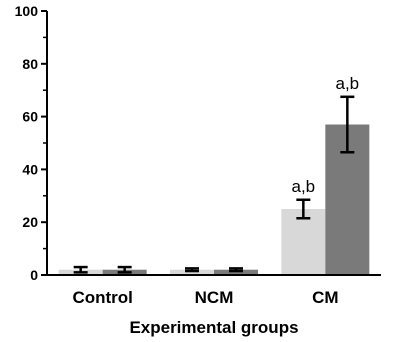  What do you see at coordinates (30, 64) in the screenshot?
I see `y-tick-label: 80` at bounding box center [30, 64].